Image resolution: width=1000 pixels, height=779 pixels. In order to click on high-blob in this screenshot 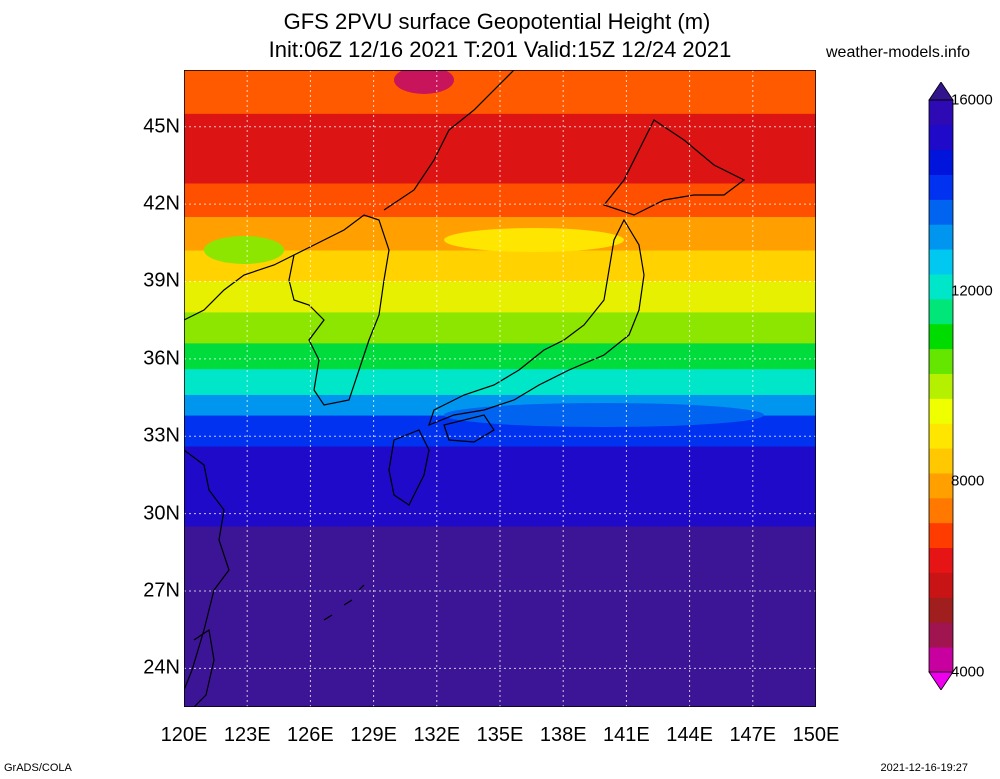, I will do `click(424, 82)`.